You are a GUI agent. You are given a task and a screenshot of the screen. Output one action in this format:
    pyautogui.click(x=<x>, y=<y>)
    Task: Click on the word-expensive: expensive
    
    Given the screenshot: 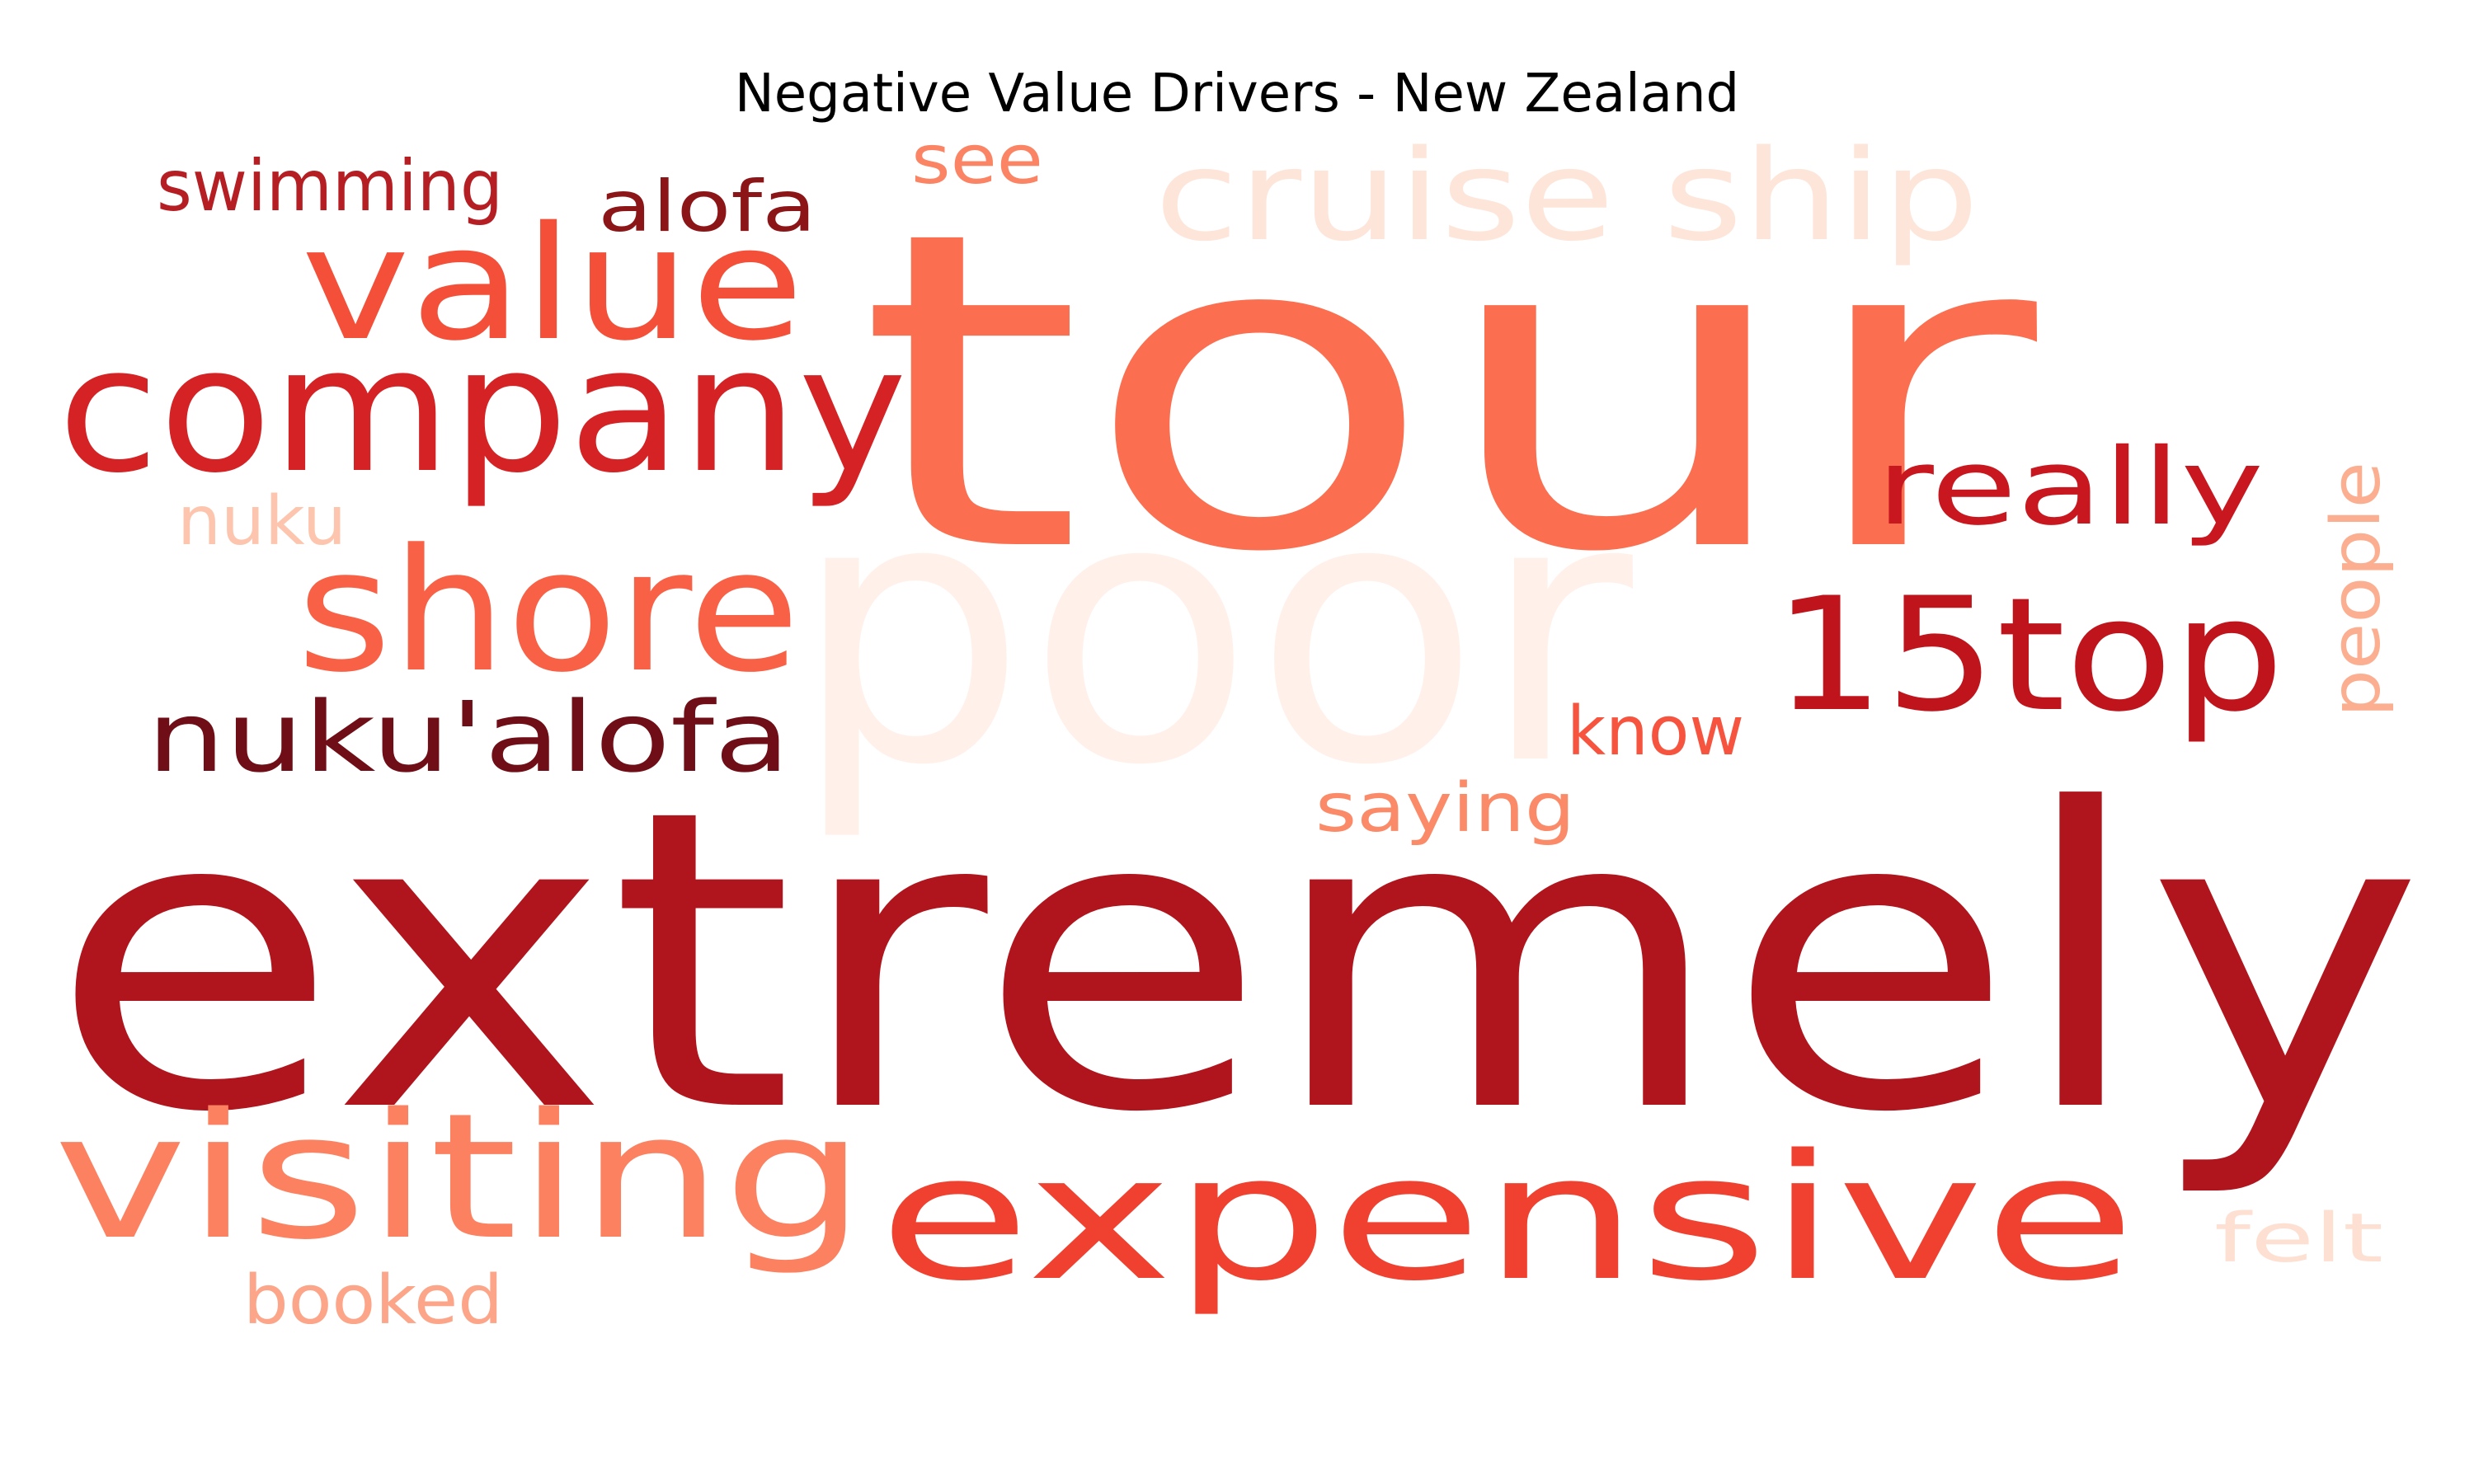 What is the action you would take?
    pyautogui.click(x=1507, y=1218)
    